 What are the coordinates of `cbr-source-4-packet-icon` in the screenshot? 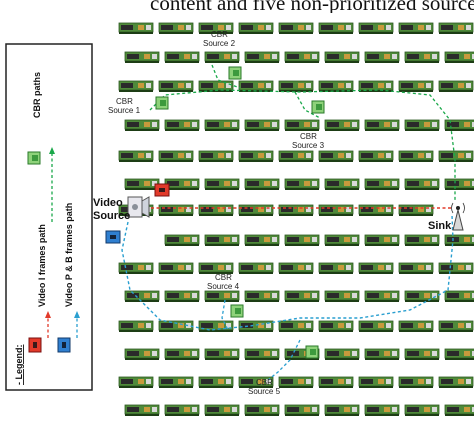 It's located at (237, 311).